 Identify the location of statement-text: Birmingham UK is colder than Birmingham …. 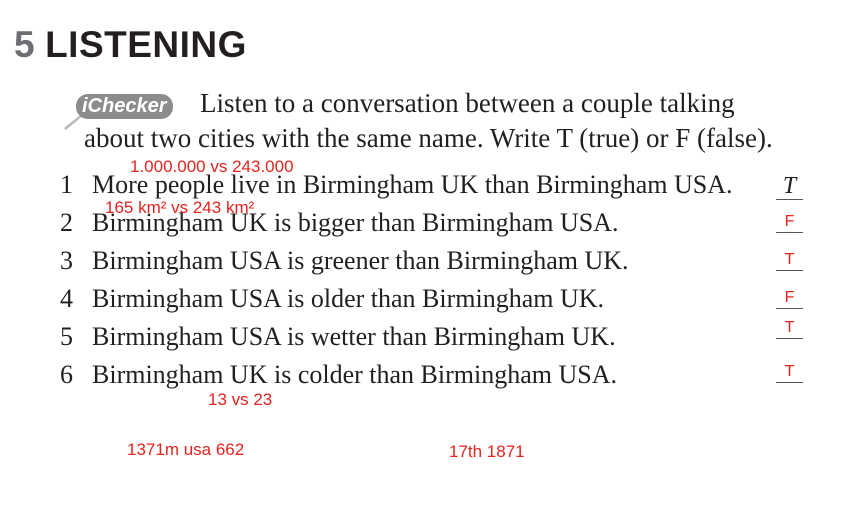
(355, 374).